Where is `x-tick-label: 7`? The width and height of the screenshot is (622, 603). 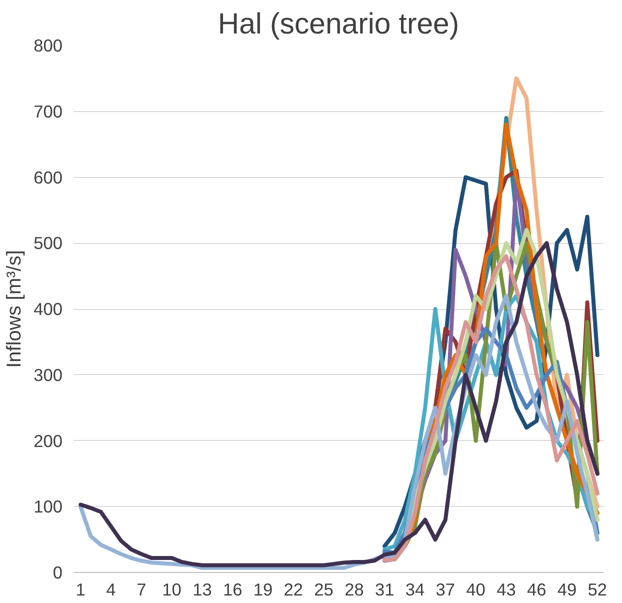 x-tick-label: 7 is located at coordinates (141, 590).